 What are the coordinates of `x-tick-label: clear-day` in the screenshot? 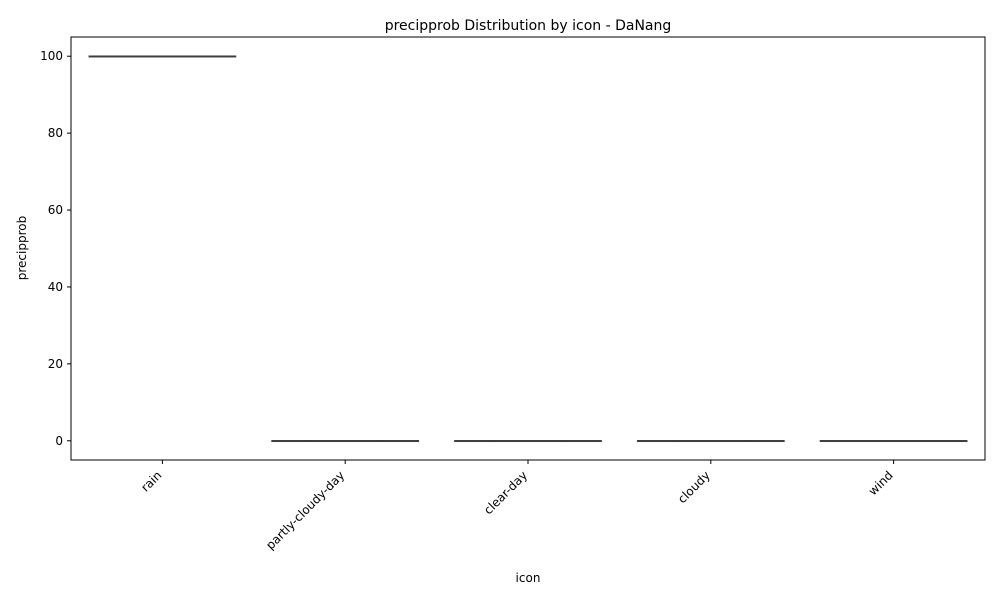 It's located at (505, 492).